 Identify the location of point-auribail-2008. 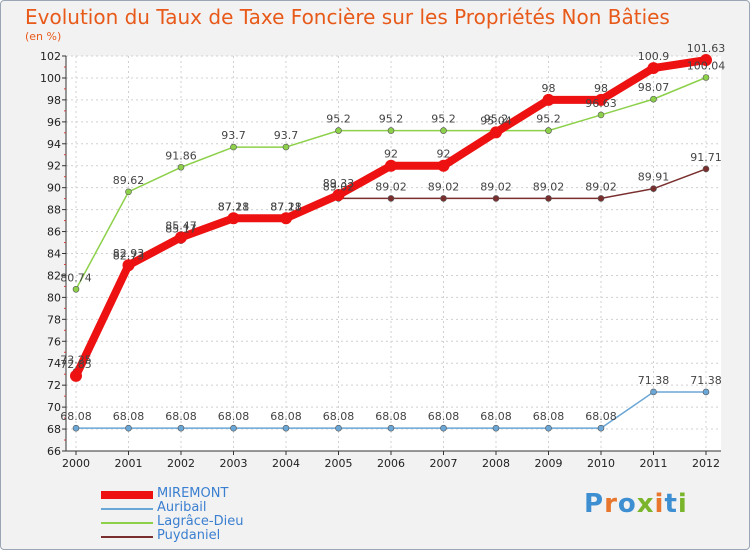
(496, 428).